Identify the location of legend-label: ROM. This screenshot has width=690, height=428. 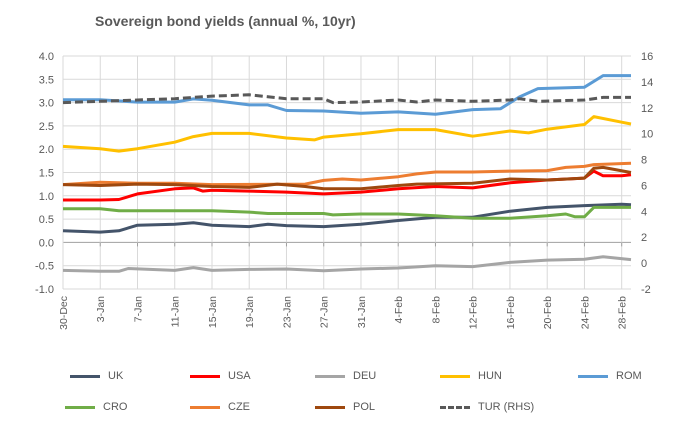
(629, 376).